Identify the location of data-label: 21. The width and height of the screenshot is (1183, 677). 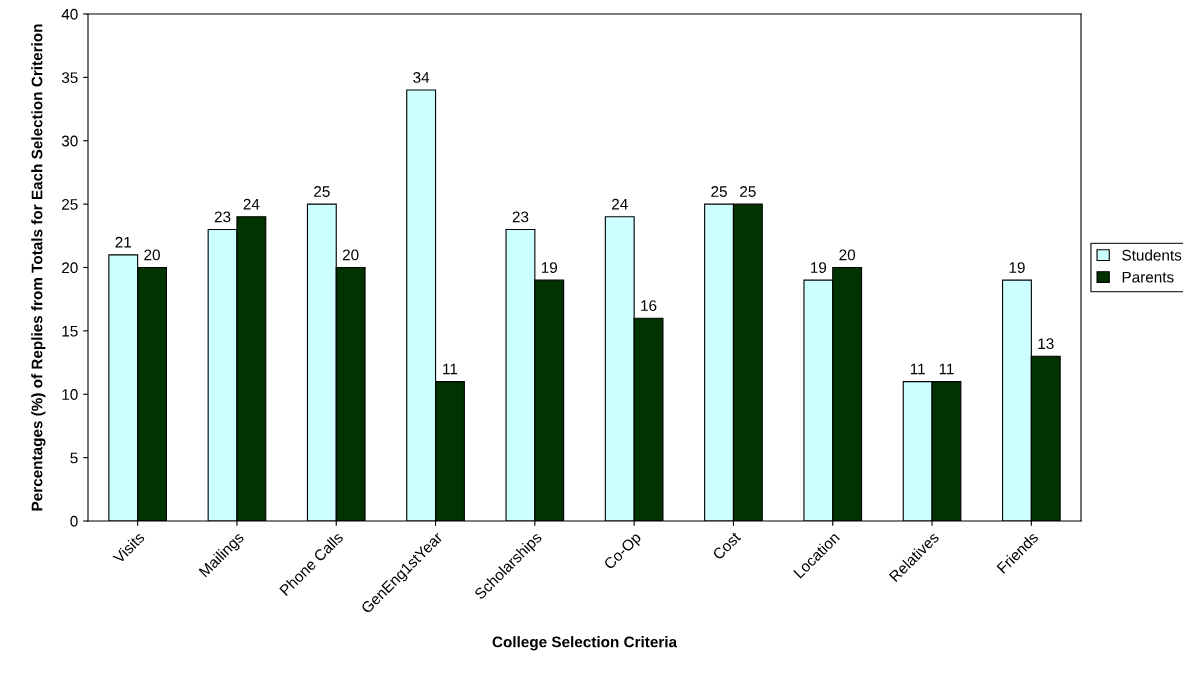
(123, 242).